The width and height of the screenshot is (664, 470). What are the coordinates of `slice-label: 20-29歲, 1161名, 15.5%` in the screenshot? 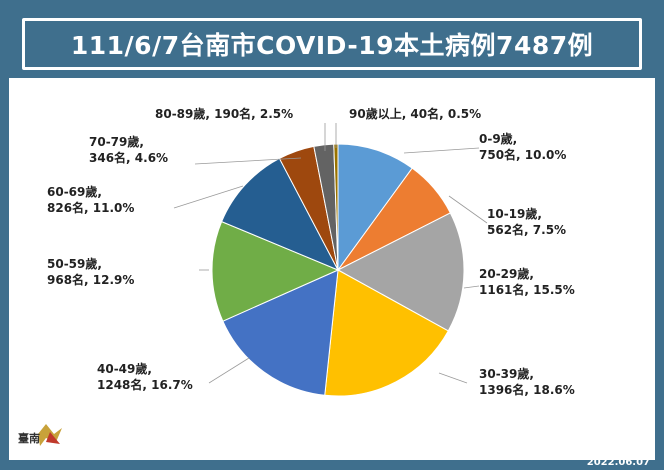 It's located at (527, 281).